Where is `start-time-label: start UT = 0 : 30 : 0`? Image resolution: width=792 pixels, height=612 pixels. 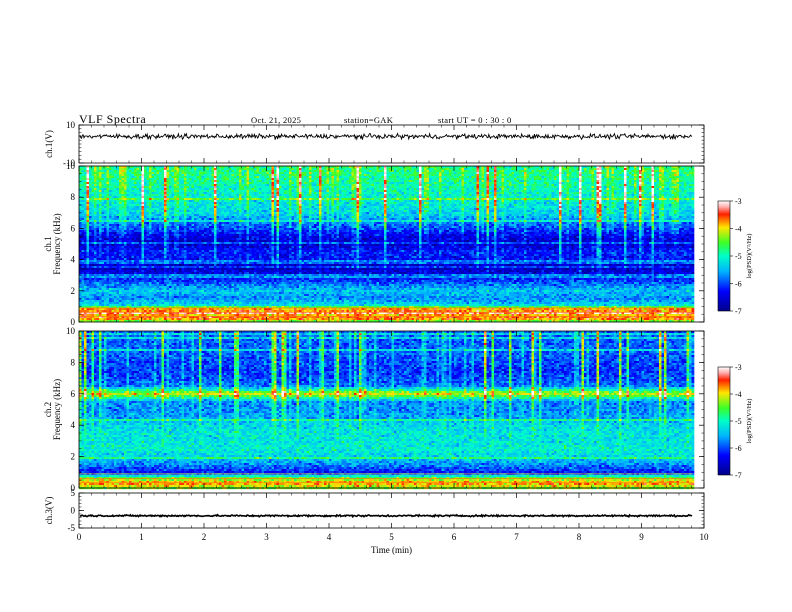
start-time-label: start UT = 0 : 30 : 0 is located at coordinates (475, 120).